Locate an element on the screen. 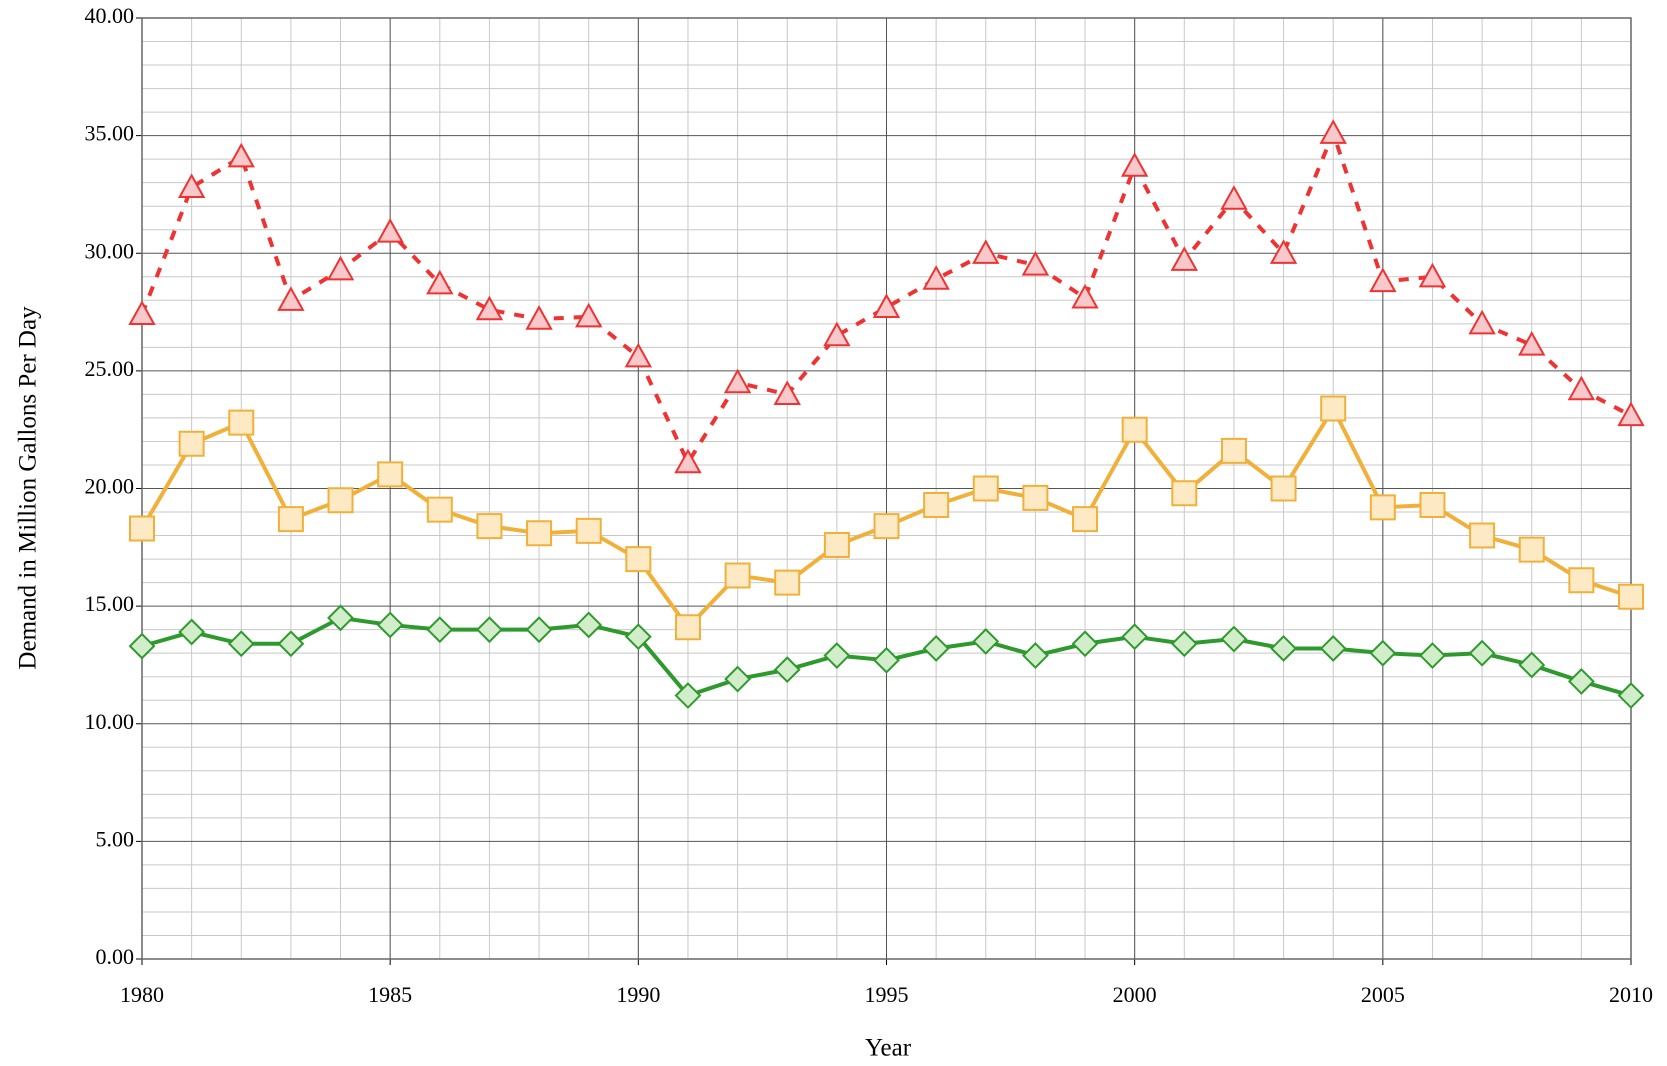 The height and width of the screenshot is (1066, 1667). x-tick-label: 1980 is located at coordinates (142, 994).